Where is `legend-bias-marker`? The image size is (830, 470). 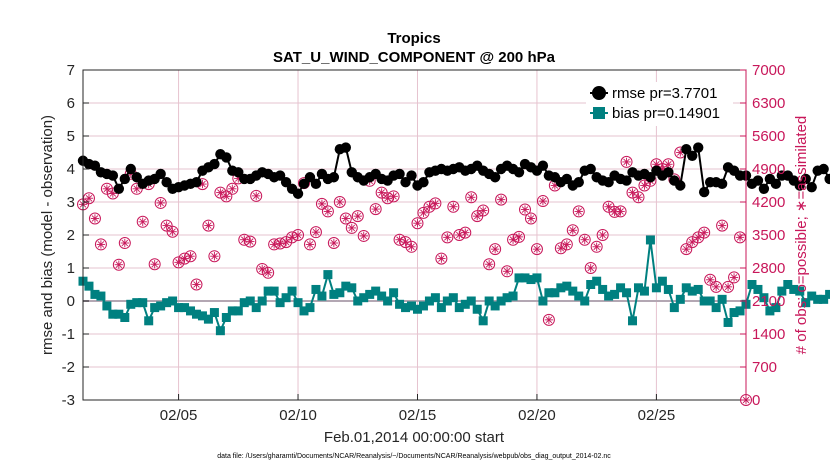
legend-bias-marker is located at coordinates (599, 113).